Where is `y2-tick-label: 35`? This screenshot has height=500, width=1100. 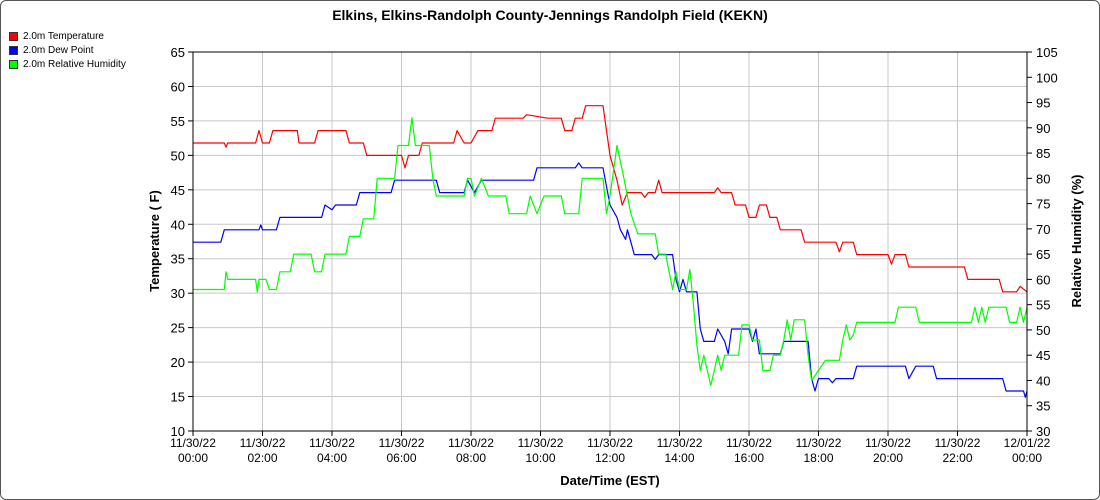 y2-tick-label: 35 is located at coordinates (1043, 406).